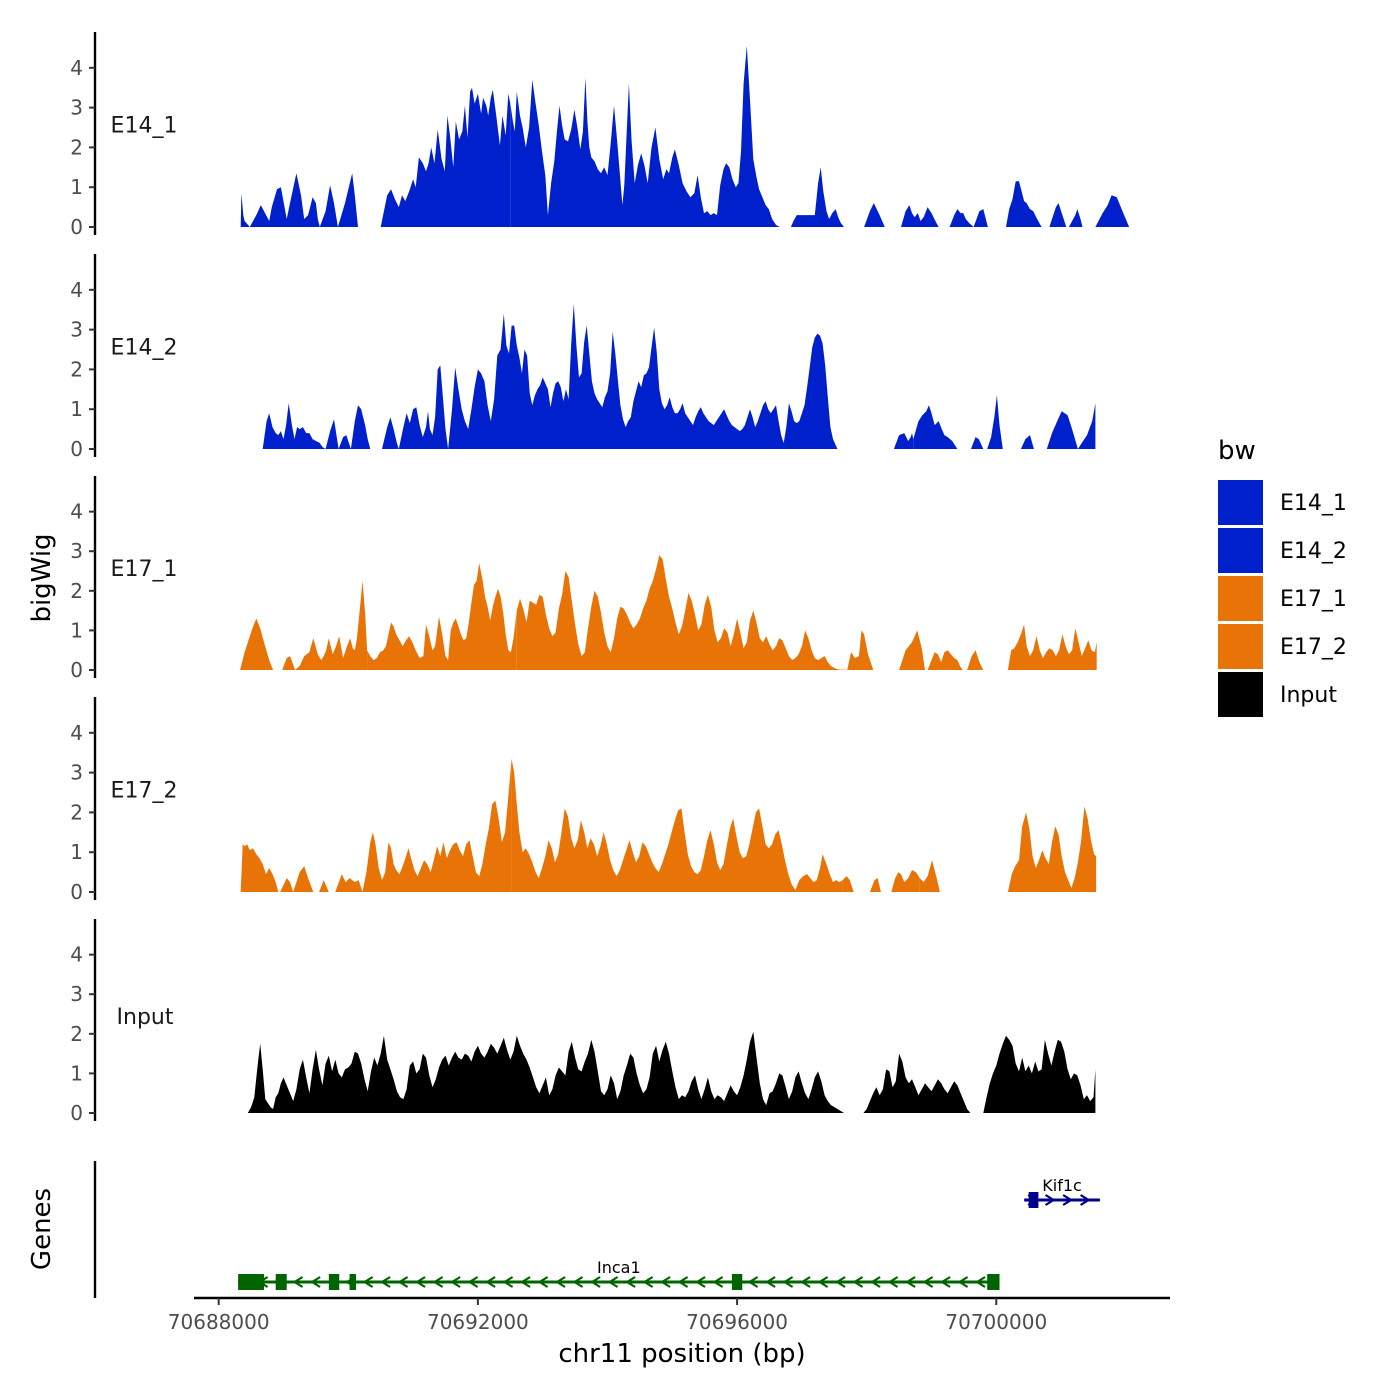  Describe the element at coordinates (42, 577) in the screenshot. I see `y-axis-title: bigWig` at that location.